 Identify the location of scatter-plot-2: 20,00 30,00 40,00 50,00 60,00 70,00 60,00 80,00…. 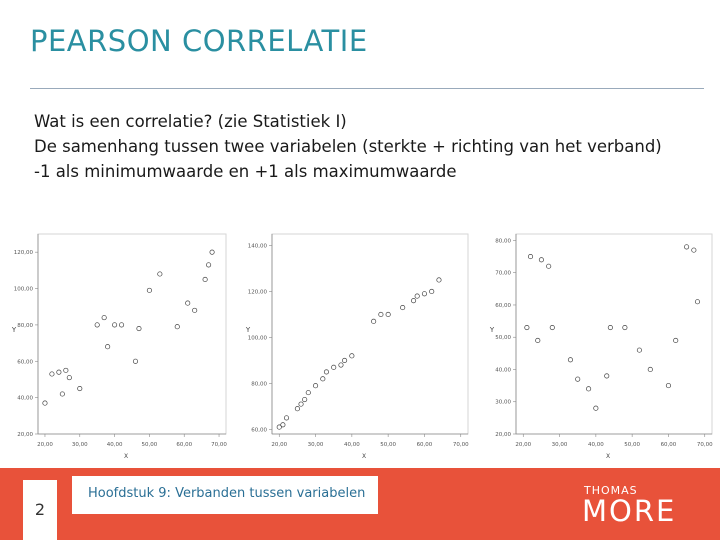
(354, 343).